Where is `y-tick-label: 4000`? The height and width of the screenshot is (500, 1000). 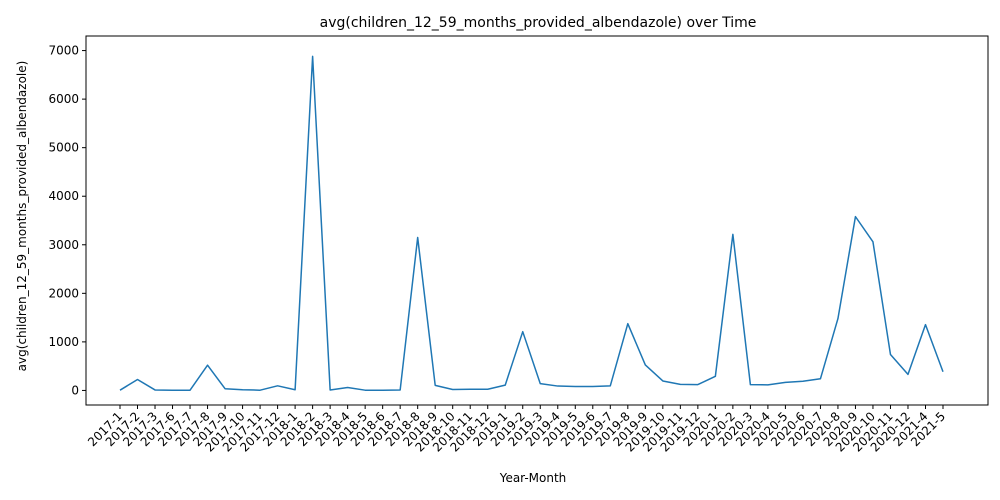 y-tick-label: 4000 is located at coordinates (63, 196).